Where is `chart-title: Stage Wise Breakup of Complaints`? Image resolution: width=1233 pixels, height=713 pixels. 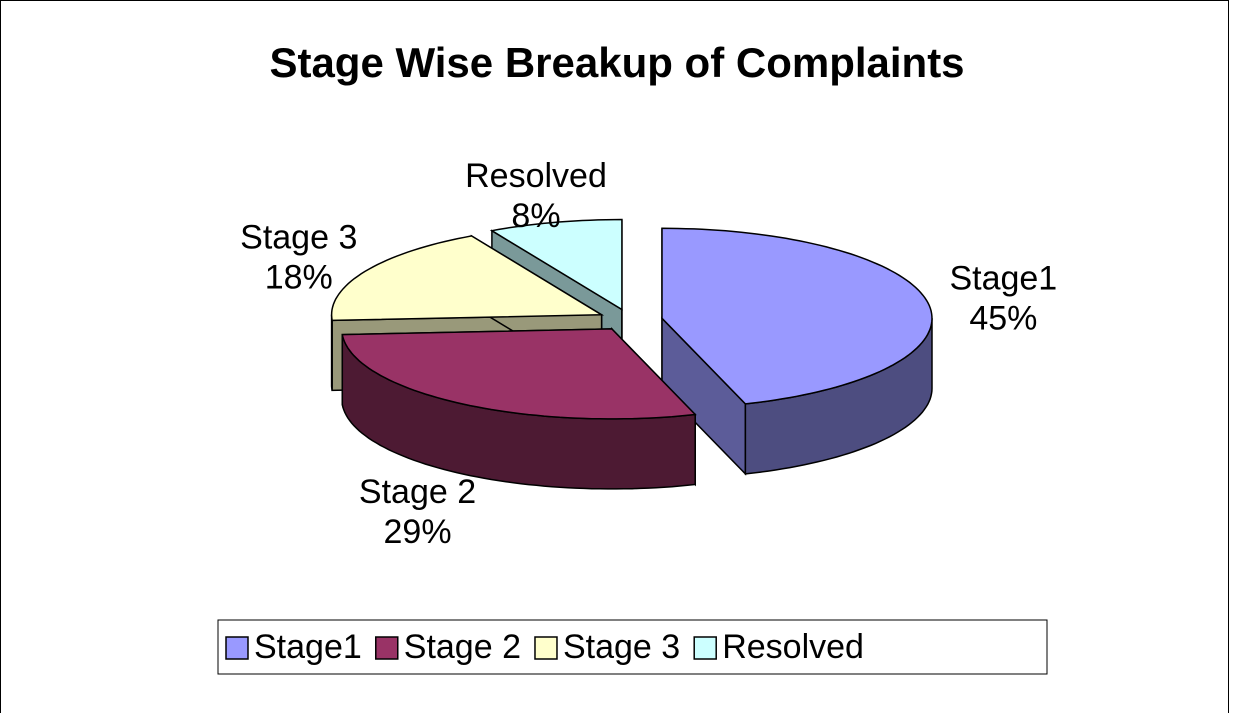 chart-title: Stage Wise Breakup of Complaints is located at coordinates (616, 62).